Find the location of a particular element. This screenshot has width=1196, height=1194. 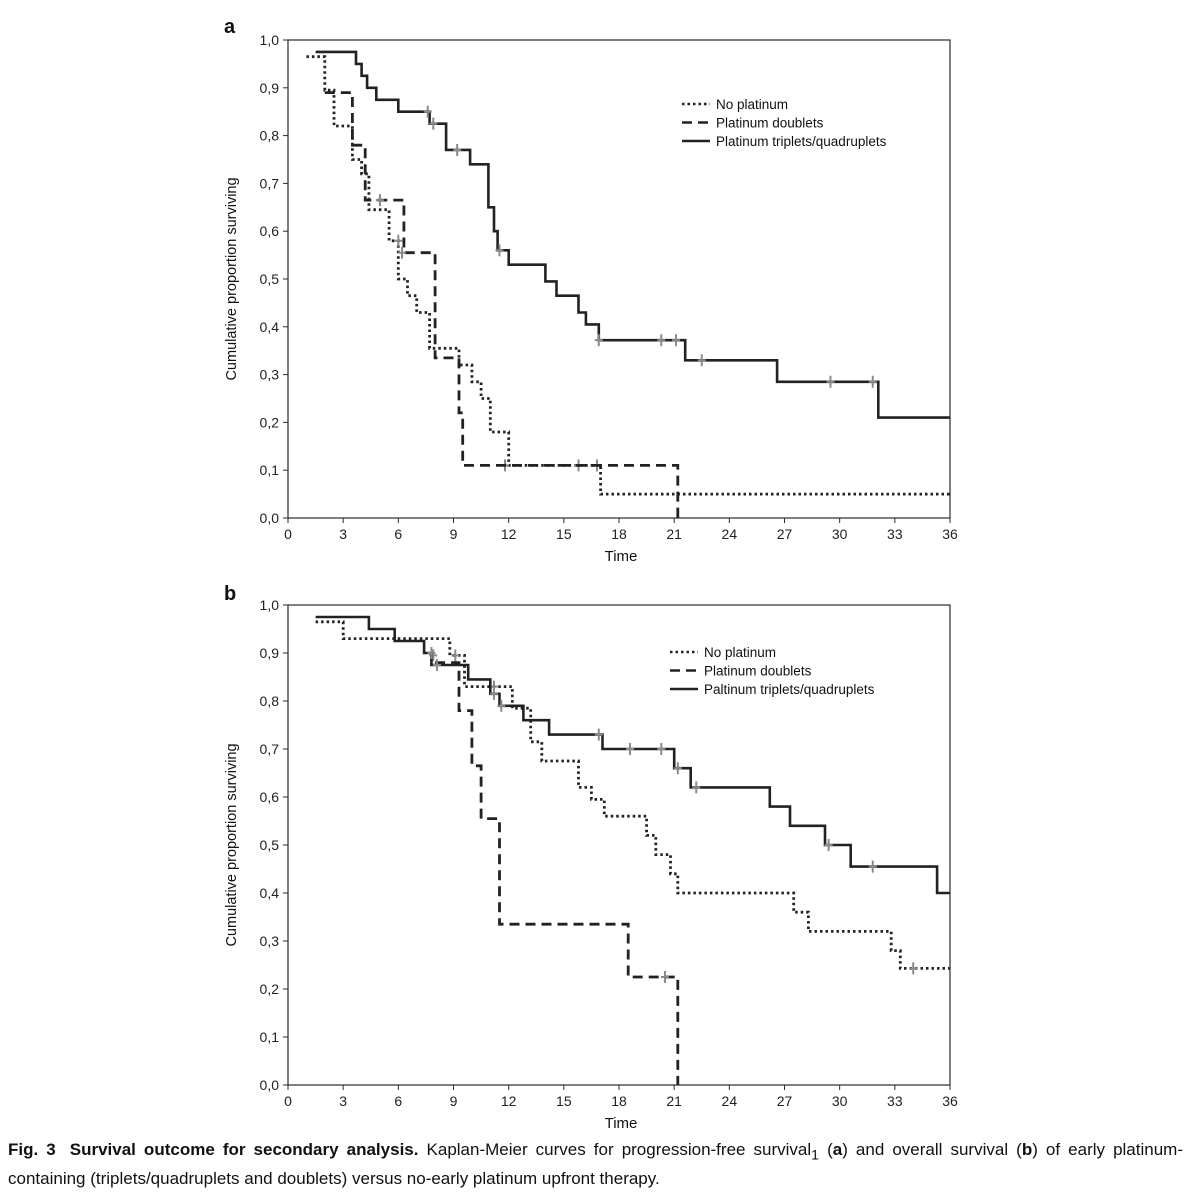

figure-title: Survival outcome for secondary analysis. is located at coordinates (244, 1149).